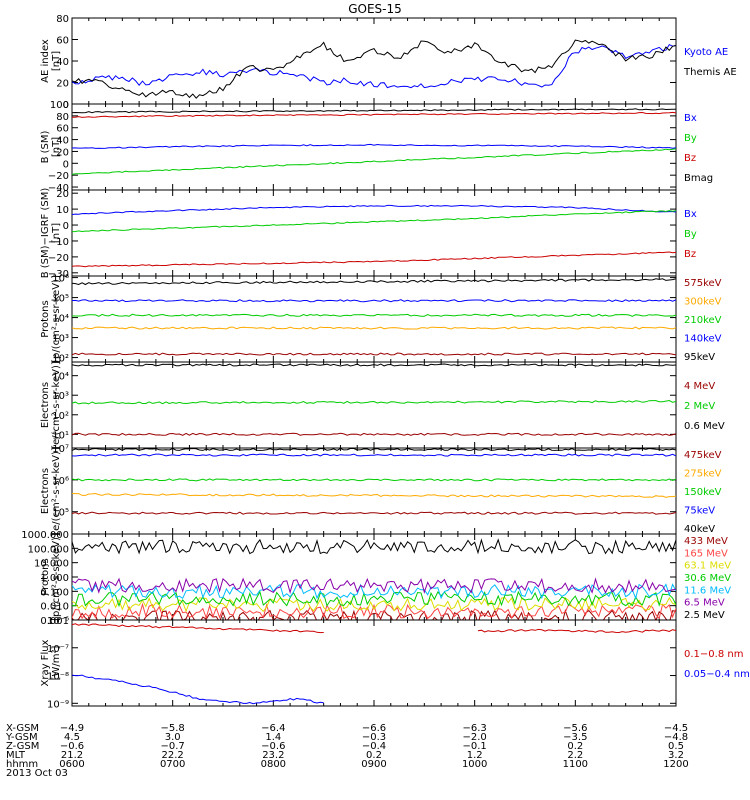 The image size is (750, 800). What do you see at coordinates (475, 755) in the screenshot?
I see `ephem-value: 1.2` at bounding box center [475, 755].